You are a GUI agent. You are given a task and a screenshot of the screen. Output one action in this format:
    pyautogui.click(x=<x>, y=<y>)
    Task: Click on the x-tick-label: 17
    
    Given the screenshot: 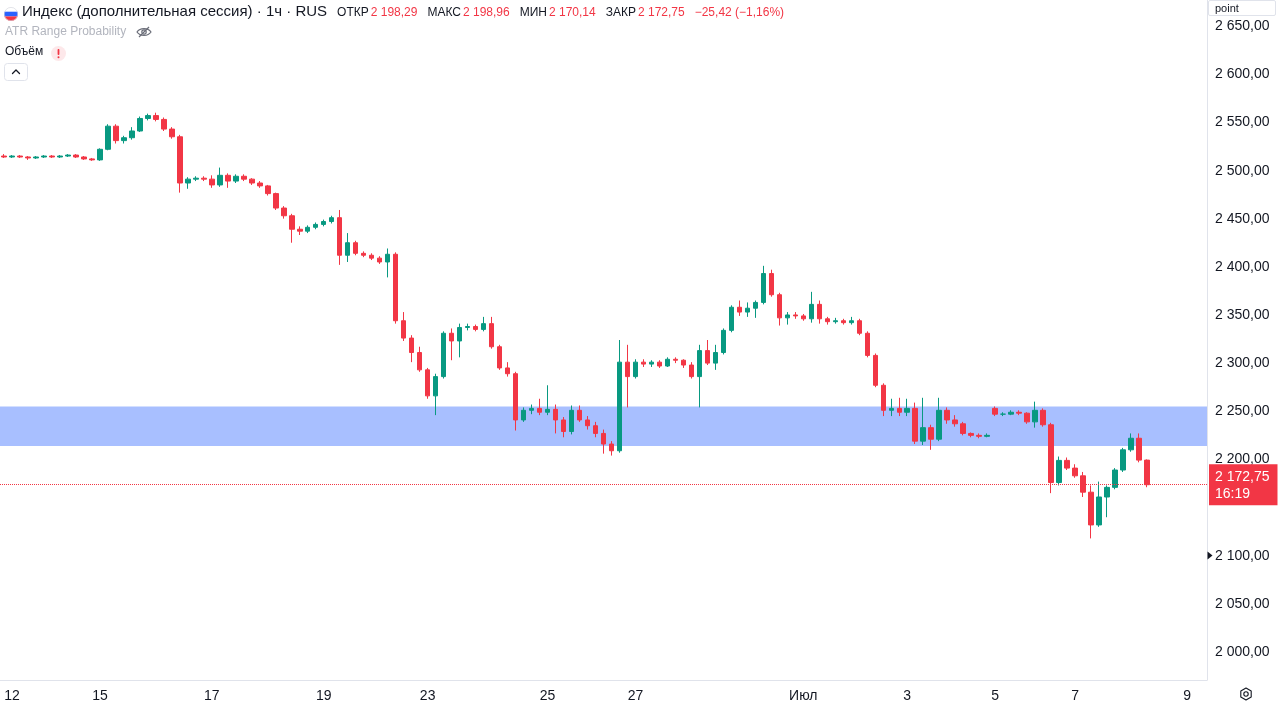 What is the action you would take?
    pyautogui.click(x=212, y=695)
    